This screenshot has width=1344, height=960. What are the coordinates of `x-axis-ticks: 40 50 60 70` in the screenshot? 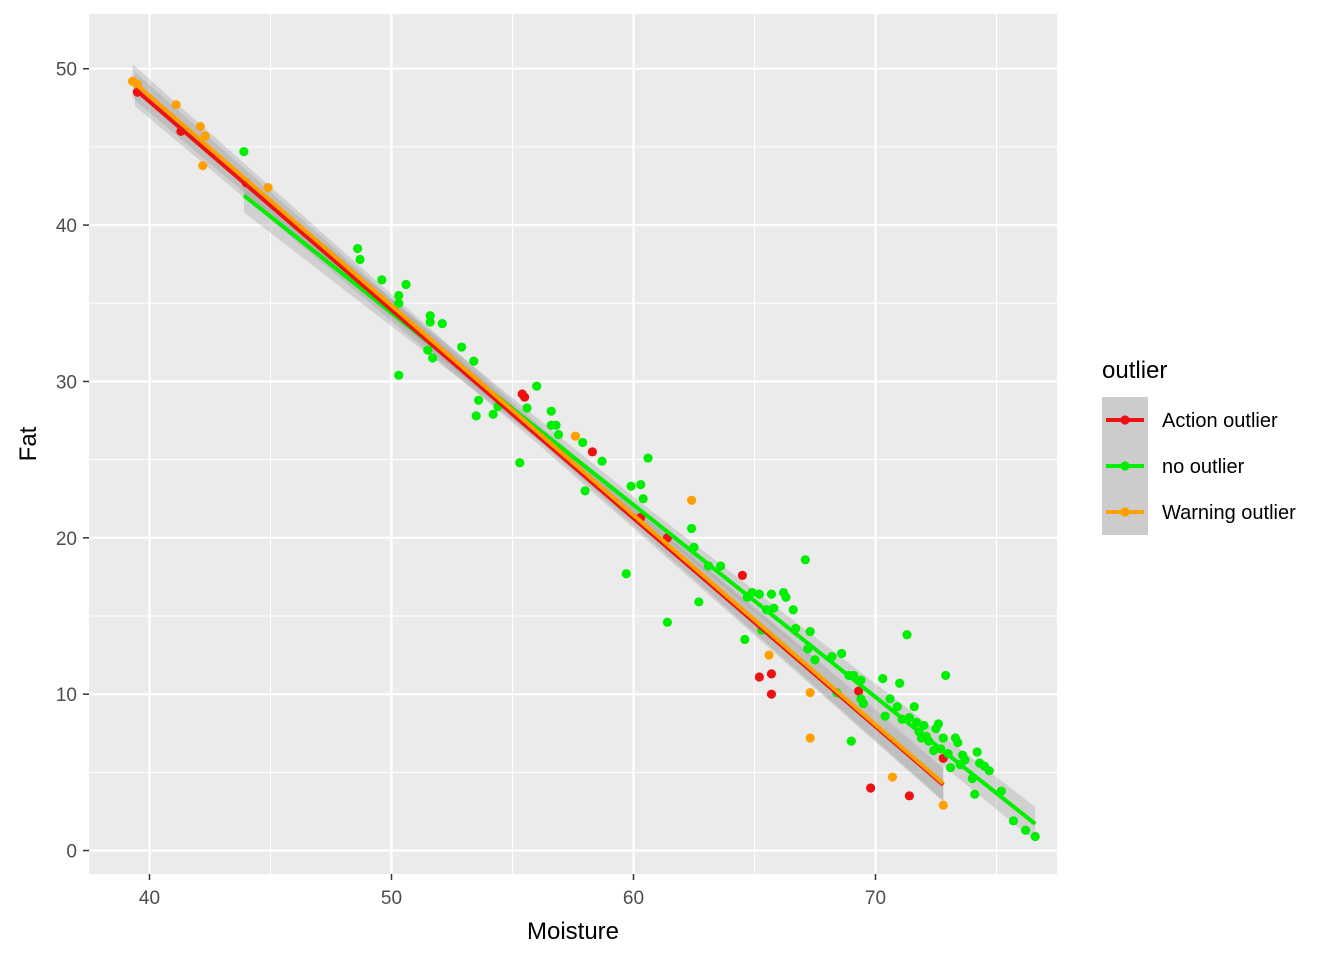 It's located at (512, 891).